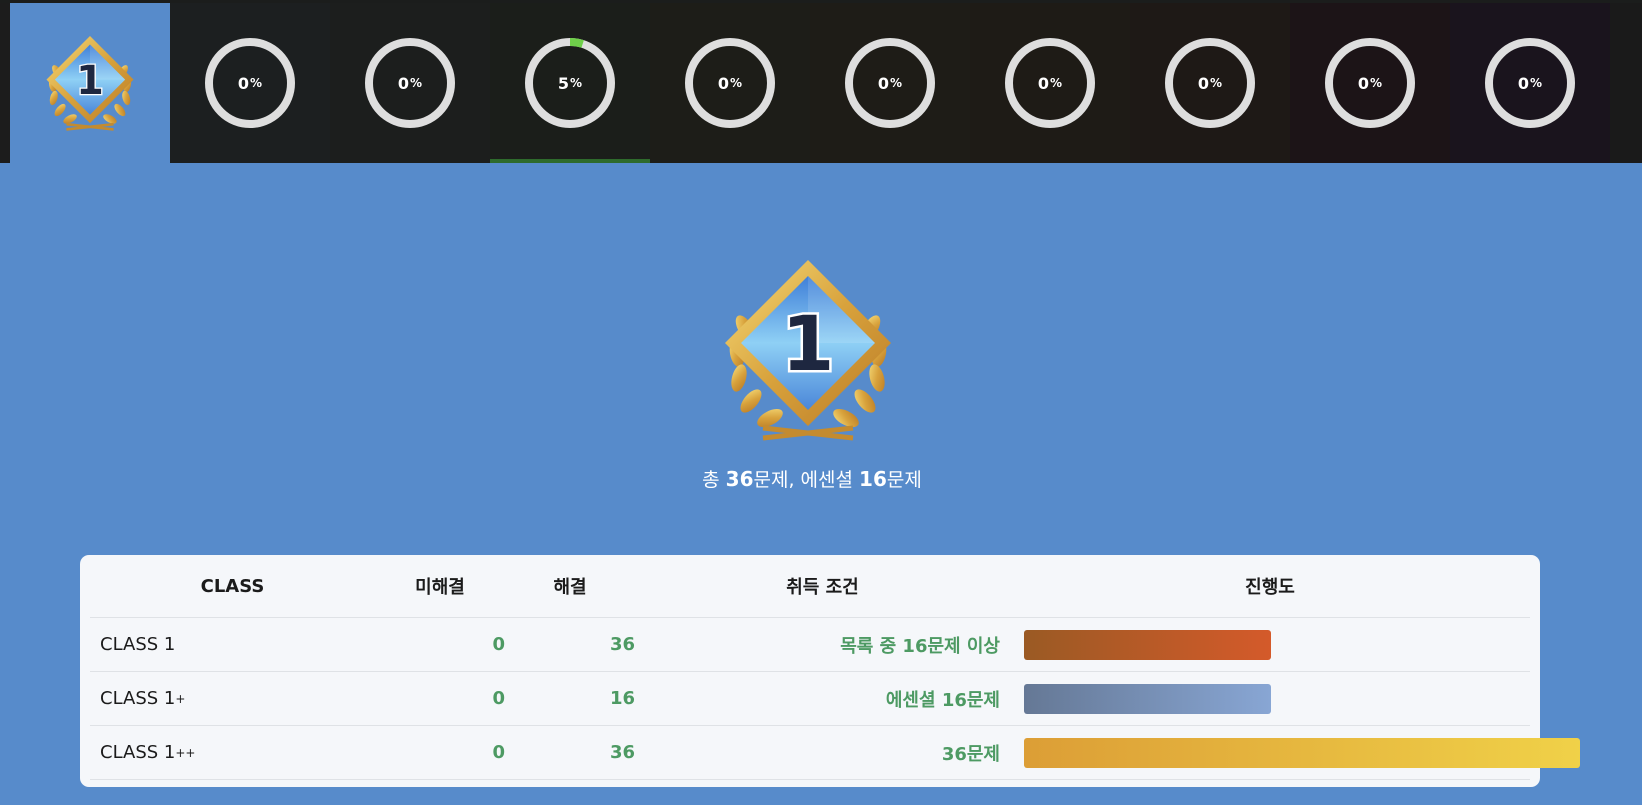 This screenshot has height=805, width=1642. I want to click on summary-essential: 16, so click(873, 479).